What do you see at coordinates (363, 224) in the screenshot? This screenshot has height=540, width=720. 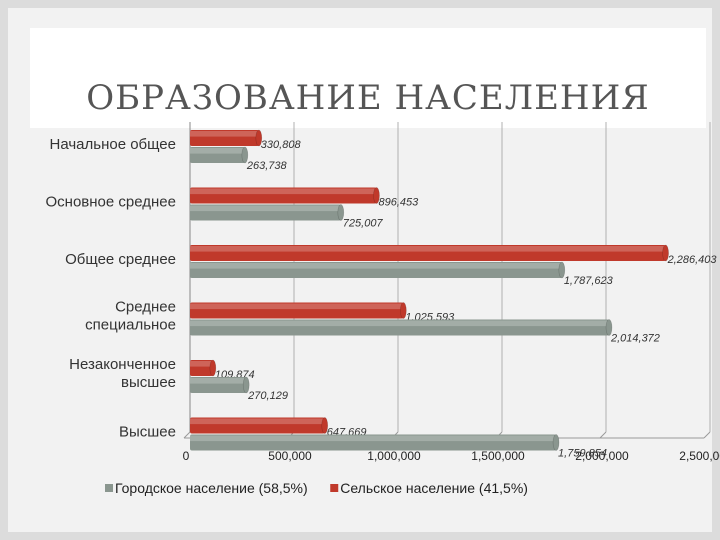 I see `data-label: 725,007` at bounding box center [363, 224].